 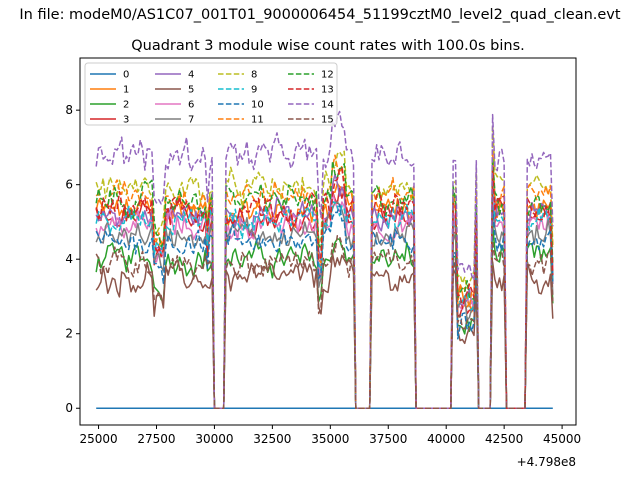 I want to click on legend-label-11: 11, so click(x=257, y=120).